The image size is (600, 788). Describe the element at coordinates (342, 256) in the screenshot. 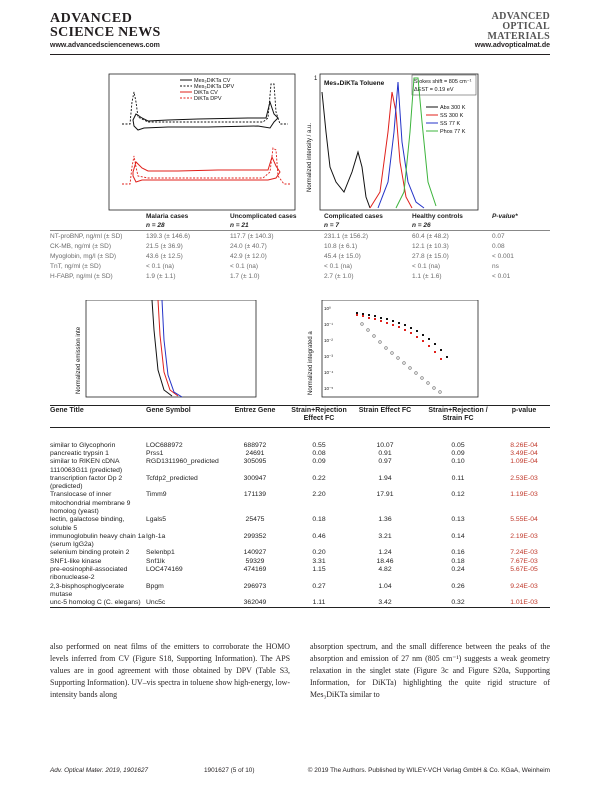

I see `table1-cell: 45.4 (± 15.0)` at that location.